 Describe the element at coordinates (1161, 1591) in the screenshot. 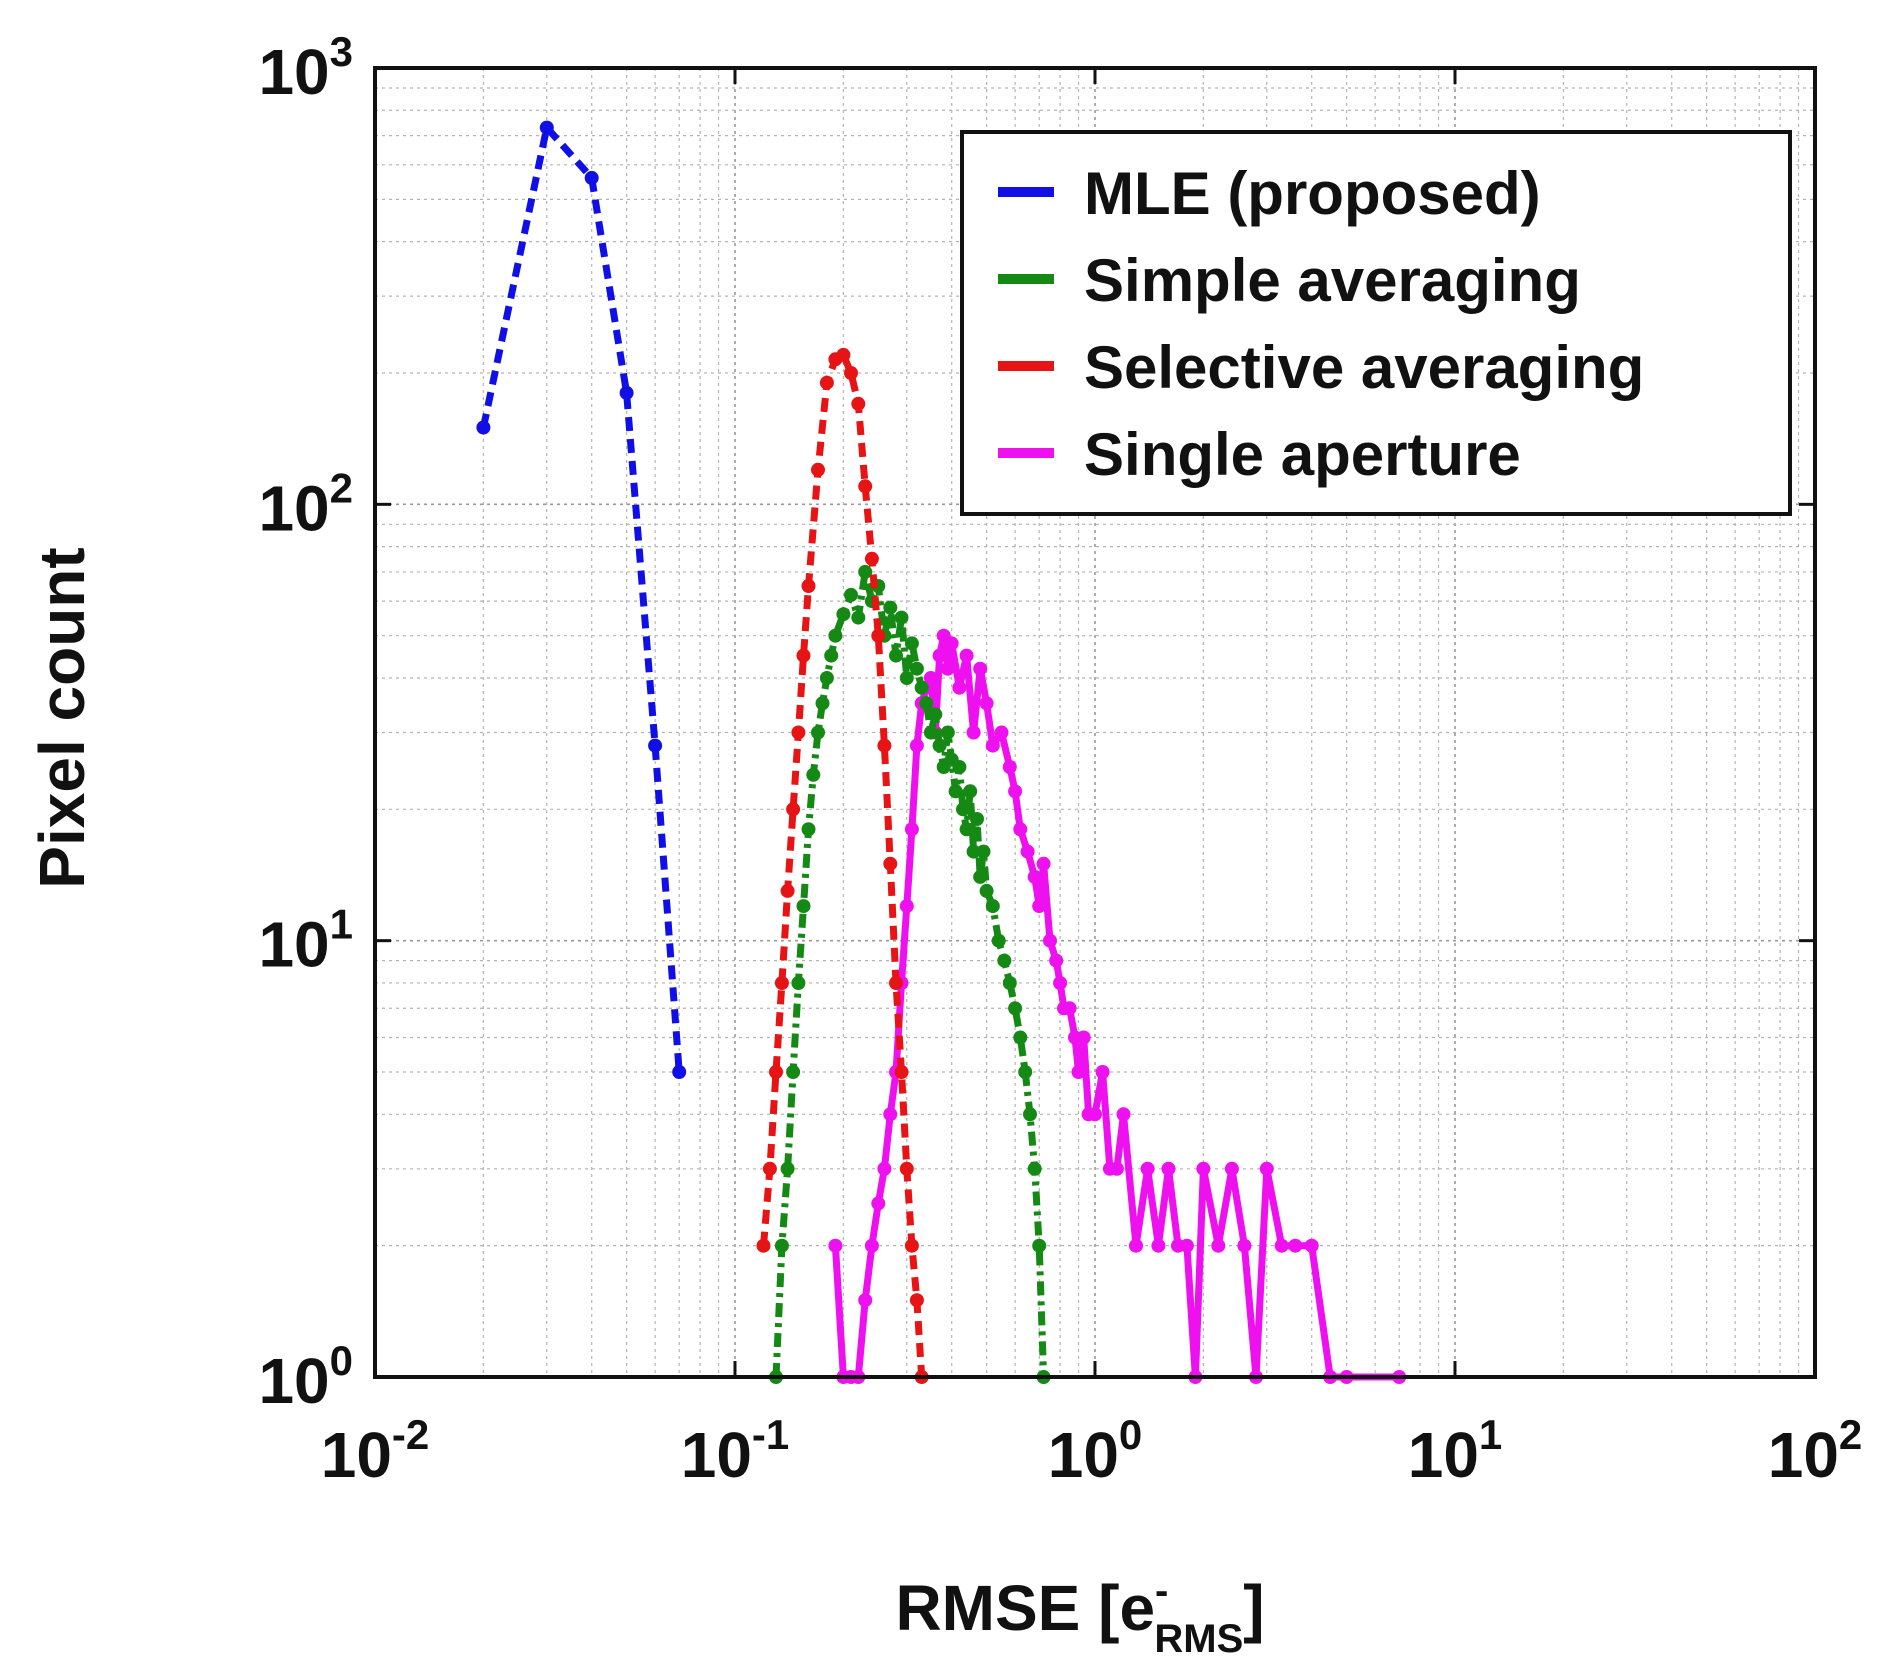

I see `x-axis-label-sup: -` at that location.